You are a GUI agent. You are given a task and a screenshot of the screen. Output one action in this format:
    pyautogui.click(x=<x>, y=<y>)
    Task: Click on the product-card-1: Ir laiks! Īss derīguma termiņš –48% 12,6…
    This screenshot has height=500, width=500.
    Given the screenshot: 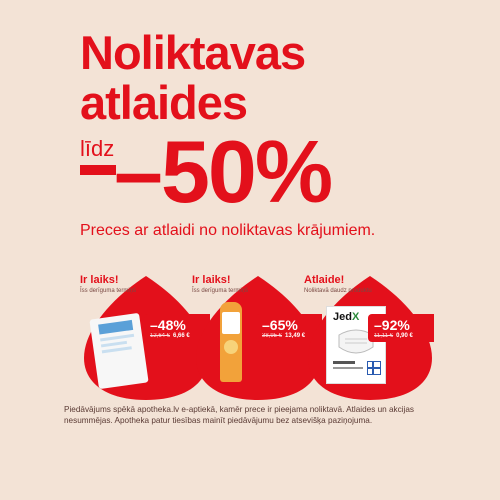 What is the action you would take?
    pyautogui.click(x=146, y=336)
    